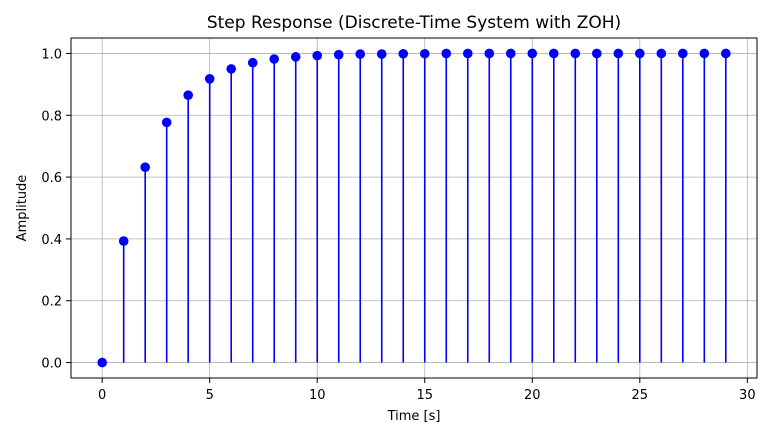 This screenshot has width=778, height=437. Describe the element at coordinates (56, 209) in the screenshot. I see `y-tick-layer: 0.0 0.2 0.4 0.6 0.8 1.0` at that location.